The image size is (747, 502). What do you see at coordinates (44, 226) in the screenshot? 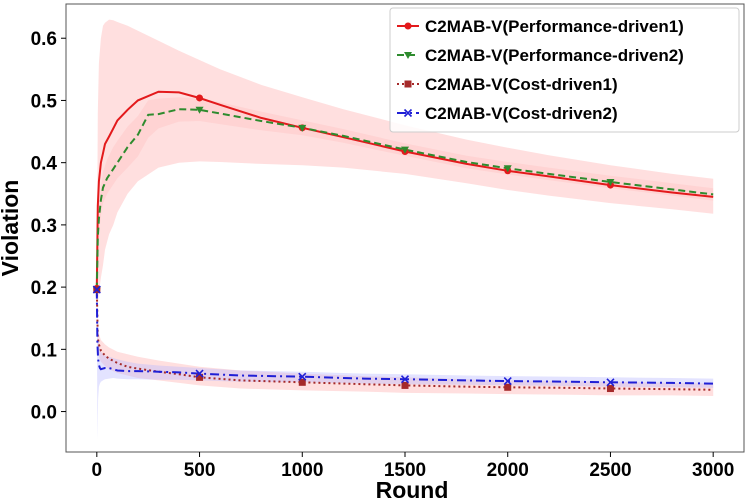
I see `y-tick-label-4: 0.3` at bounding box center [44, 226].